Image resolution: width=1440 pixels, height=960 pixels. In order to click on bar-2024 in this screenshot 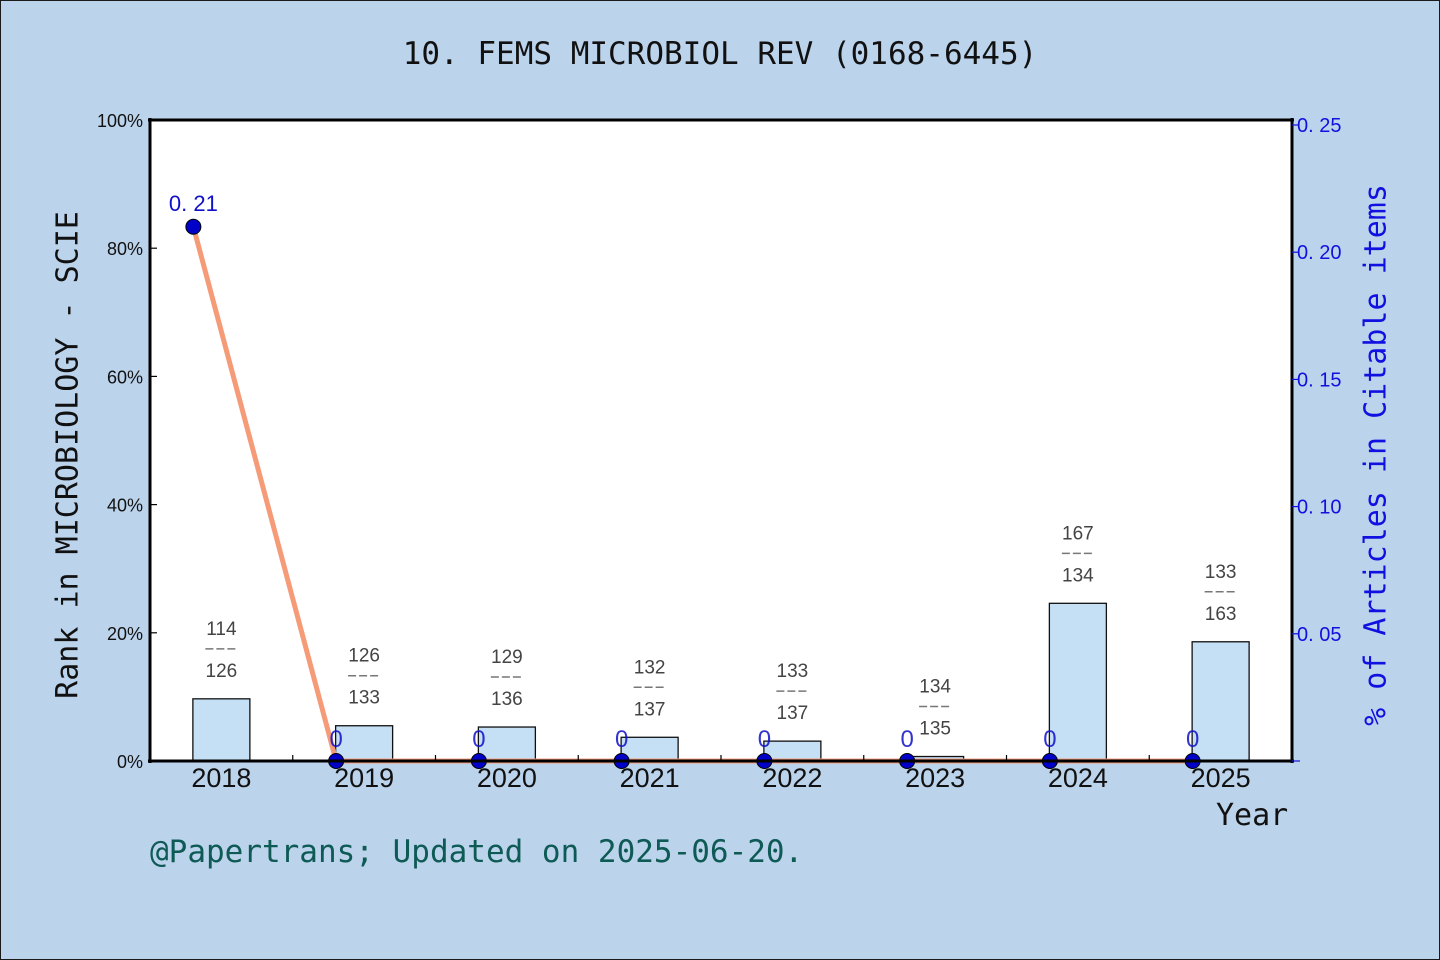, I will do `click(1078, 682)`.